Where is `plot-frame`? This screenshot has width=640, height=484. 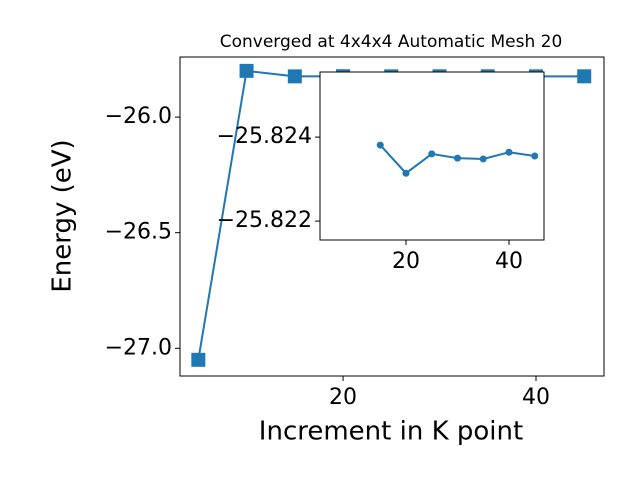 plot-frame is located at coordinates (432, 156).